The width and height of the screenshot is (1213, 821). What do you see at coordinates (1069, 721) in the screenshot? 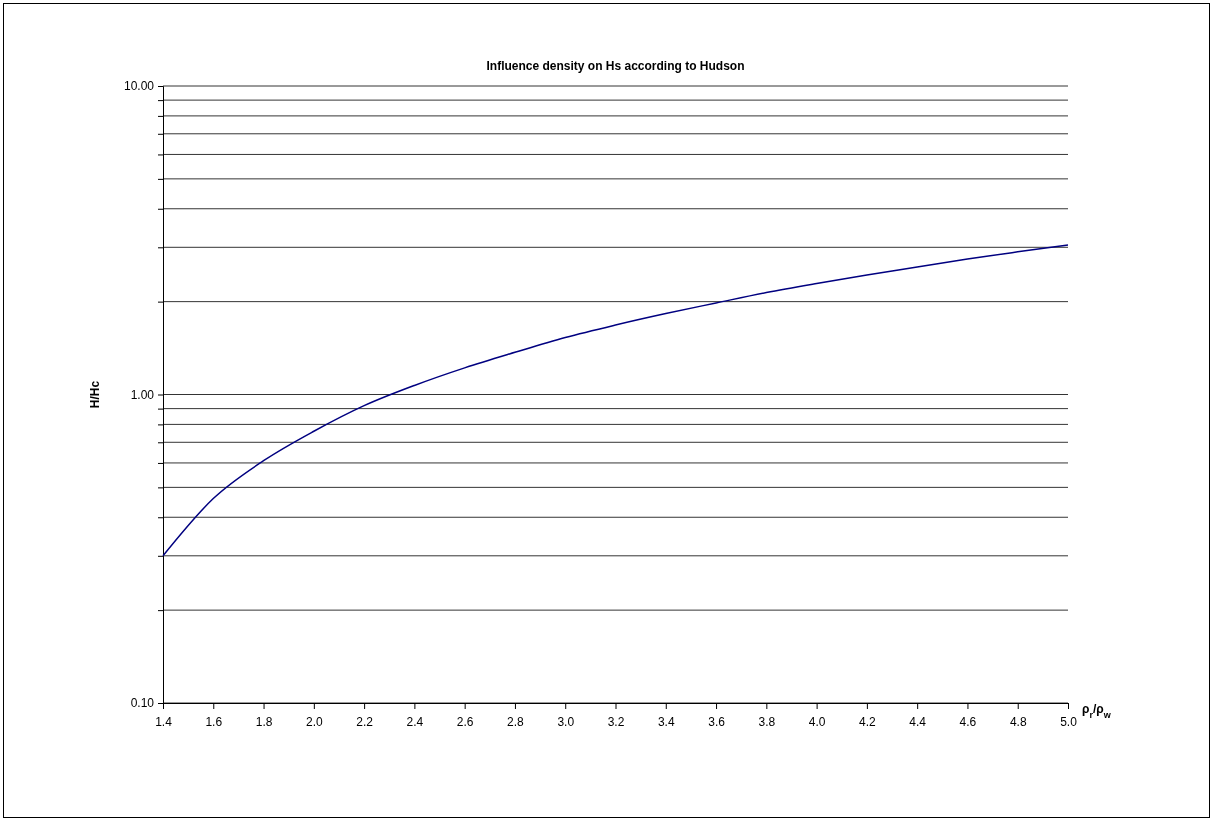
I see `x-tick-label: 5.0` at bounding box center [1069, 721].